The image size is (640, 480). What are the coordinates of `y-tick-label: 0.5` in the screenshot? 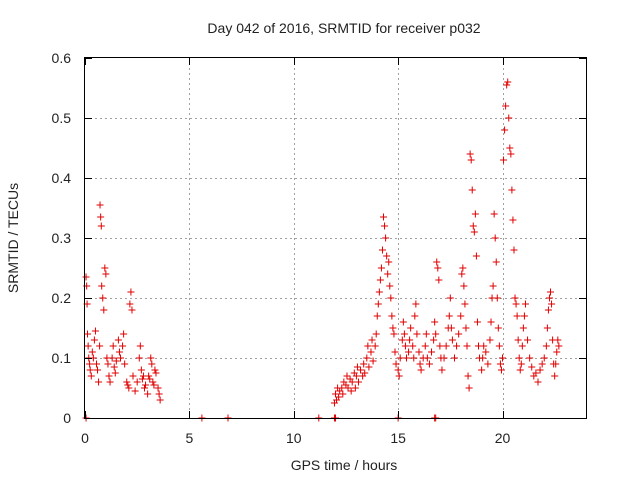 It's located at (62, 118).